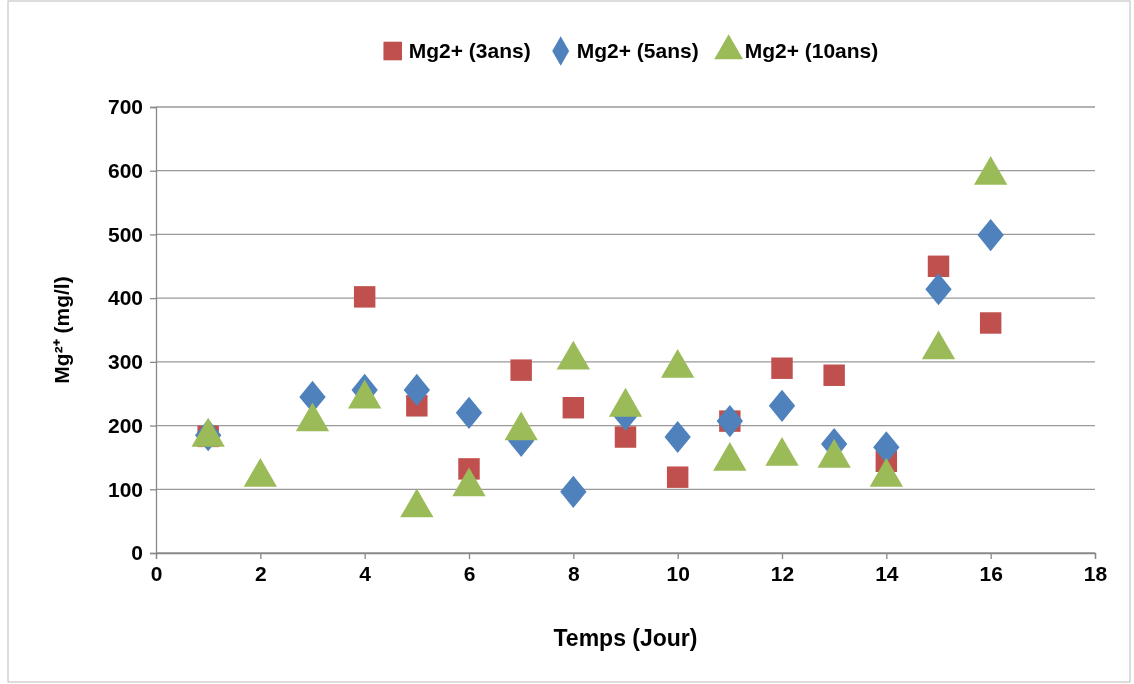 This screenshot has width=1134, height=684. What do you see at coordinates (260, 573) in the screenshot?
I see `x-tick-label: 2` at bounding box center [260, 573].